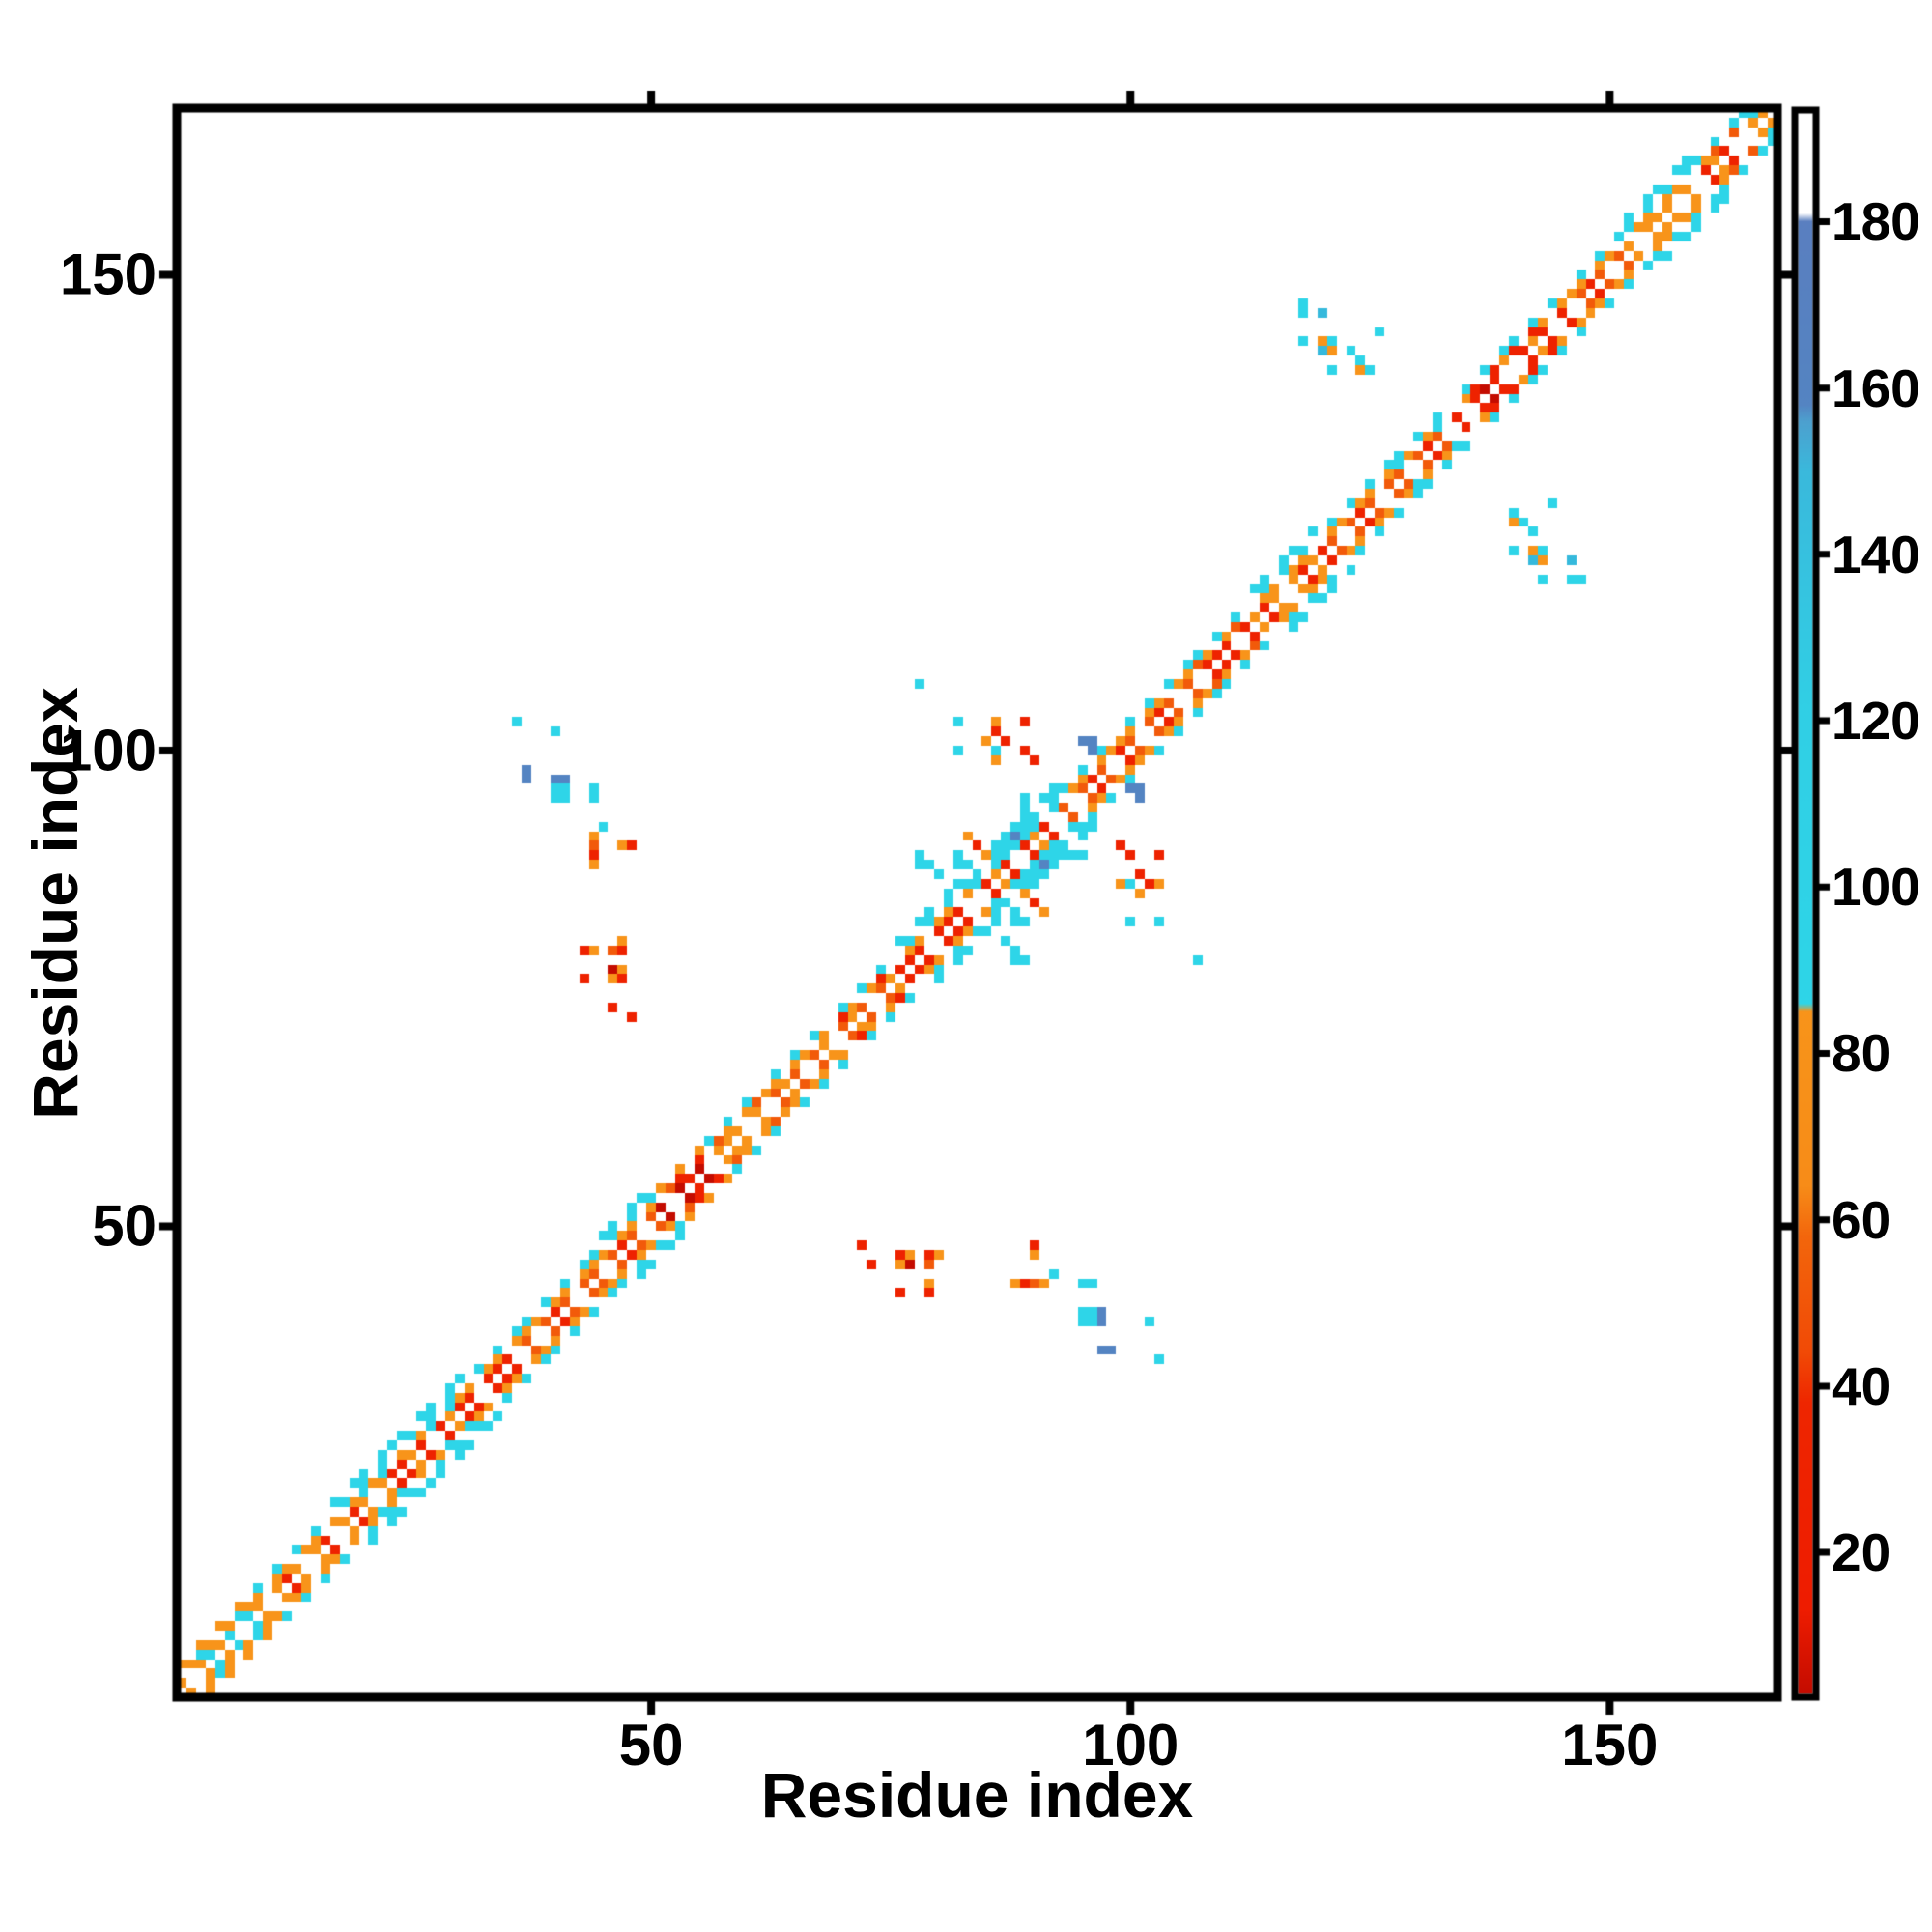  Describe the element at coordinates (1861, 1053) in the screenshot. I see `colorbar-tick-label: 80` at that location.